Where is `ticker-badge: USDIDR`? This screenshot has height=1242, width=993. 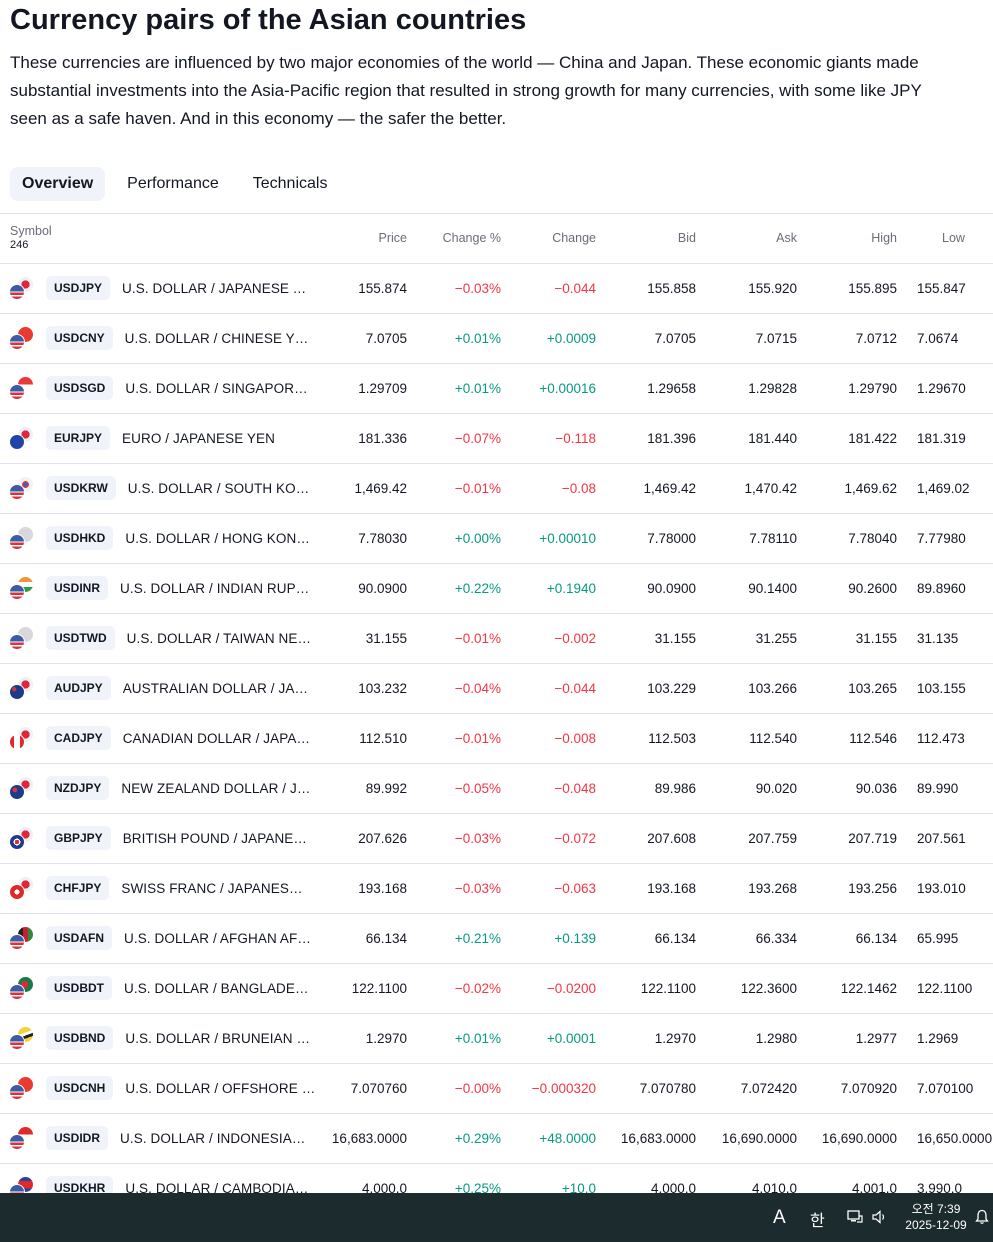
ticker-badge: USDIDR is located at coordinates (77, 1138).